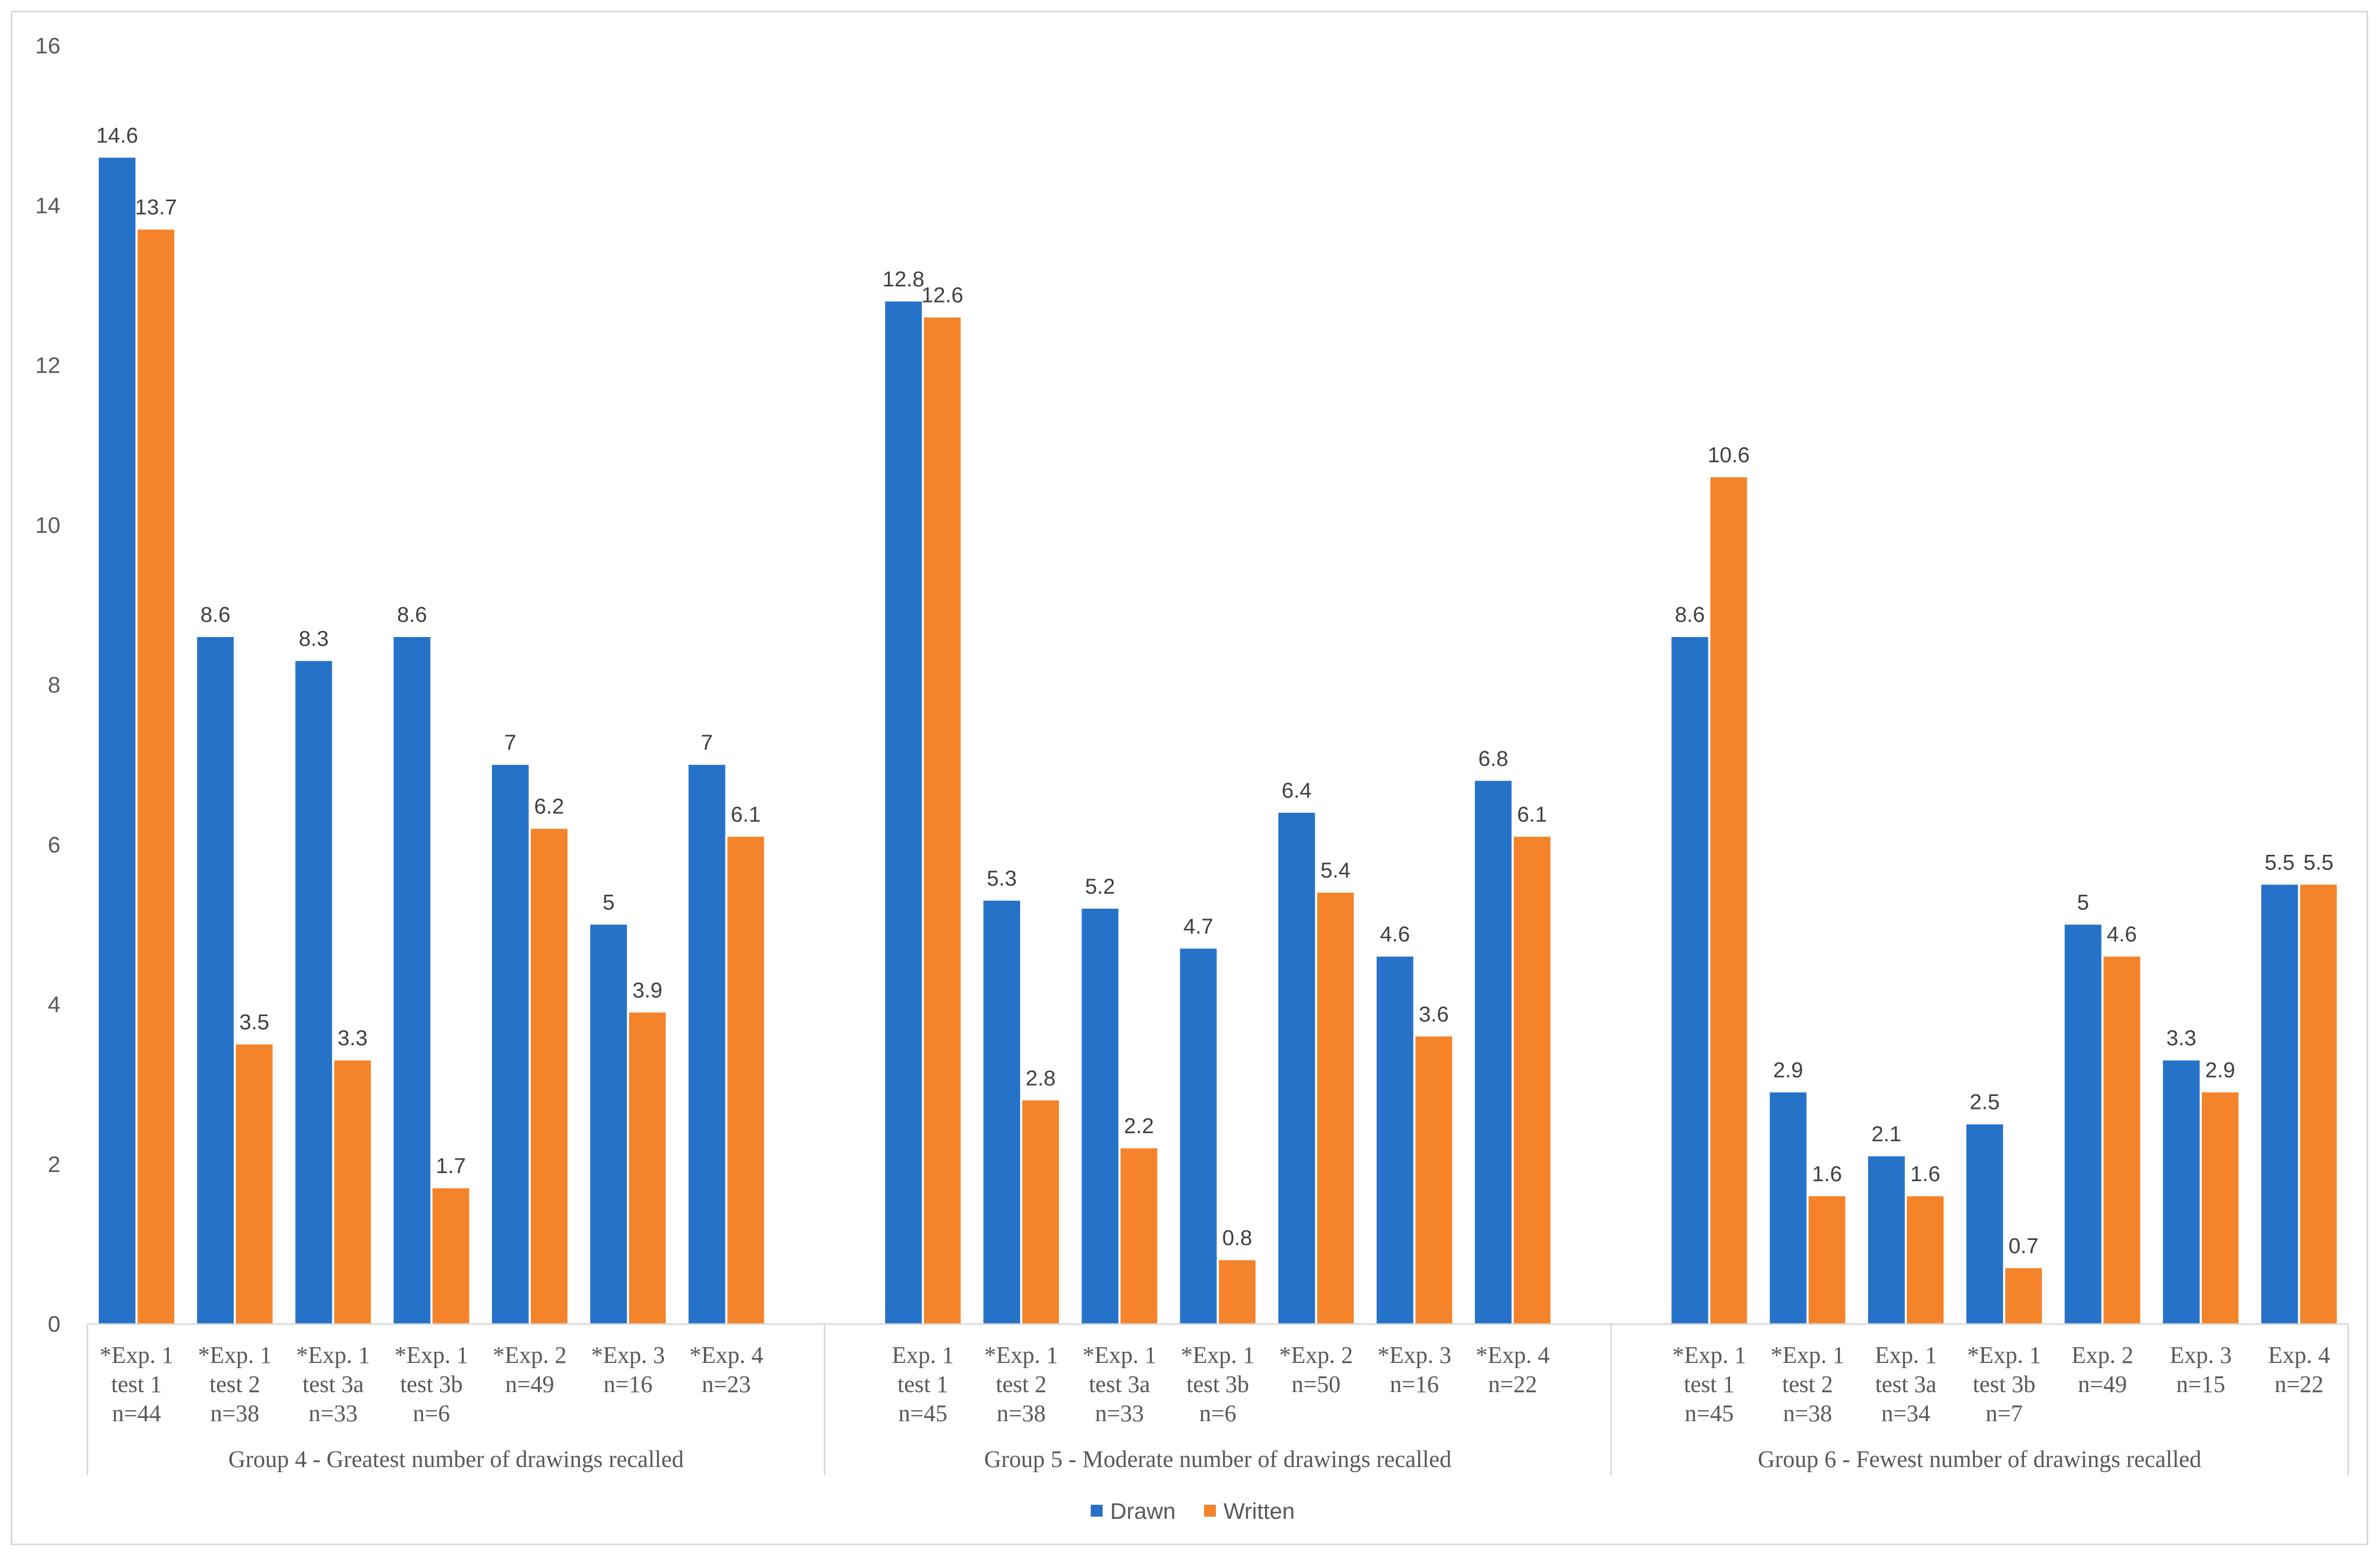 The width and height of the screenshot is (2380, 1556). What do you see at coordinates (2220, 1070) in the screenshot?
I see `data-label-written: 2.9` at bounding box center [2220, 1070].